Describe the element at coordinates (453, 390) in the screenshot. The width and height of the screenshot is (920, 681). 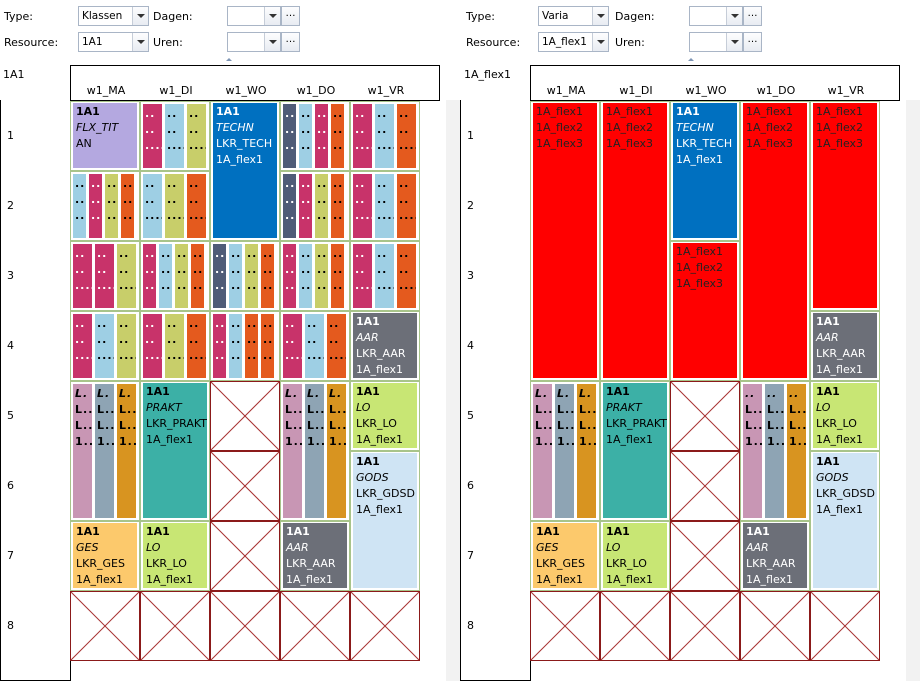
I see `vertical-scrollbar` at that location.